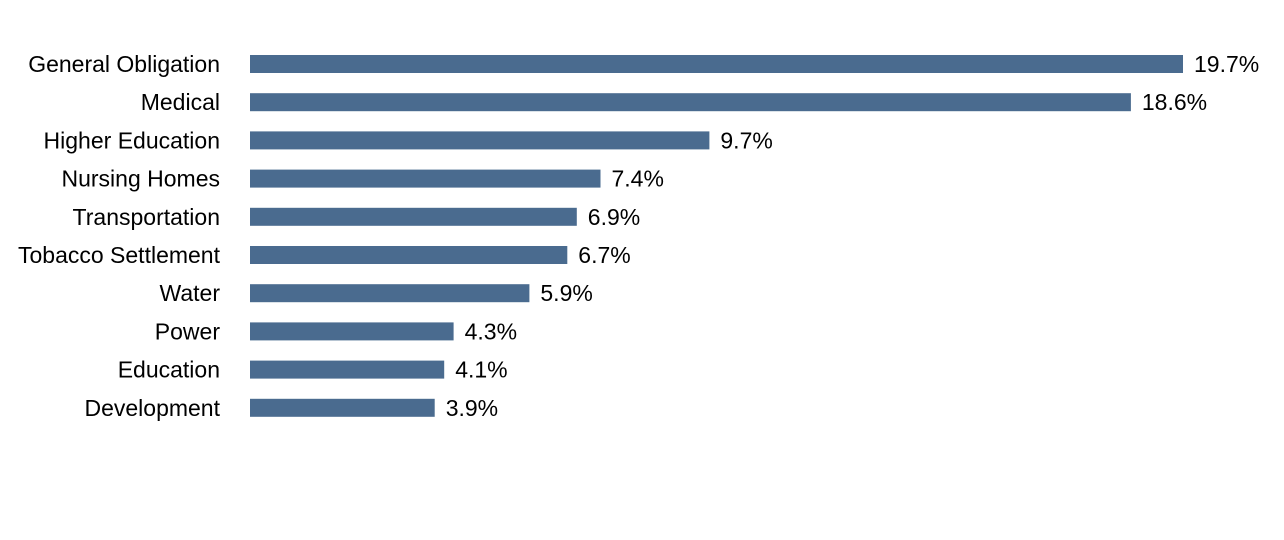 The width and height of the screenshot is (1284, 540). What do you see at coordinates (124, 64) in the screenshot?
I see `category-label: General Obligation` at bounding box center [124, 64].